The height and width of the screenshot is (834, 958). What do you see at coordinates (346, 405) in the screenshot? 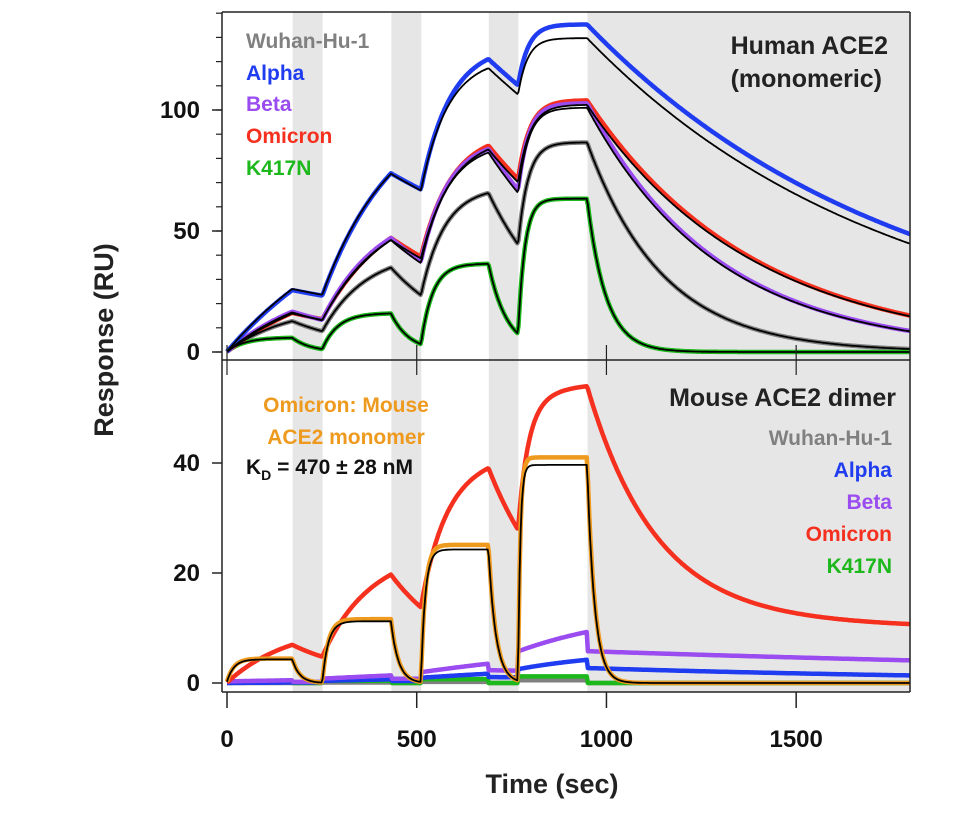
I see `monomer-annotation-line1: Omicron: Mouse` at bounding box center [346, 405].